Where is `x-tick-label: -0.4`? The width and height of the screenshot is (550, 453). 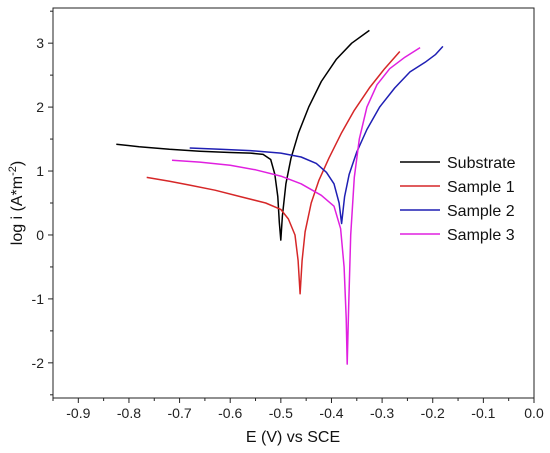
x-tick-label: -0.4 is located at coordinates (331, 413).